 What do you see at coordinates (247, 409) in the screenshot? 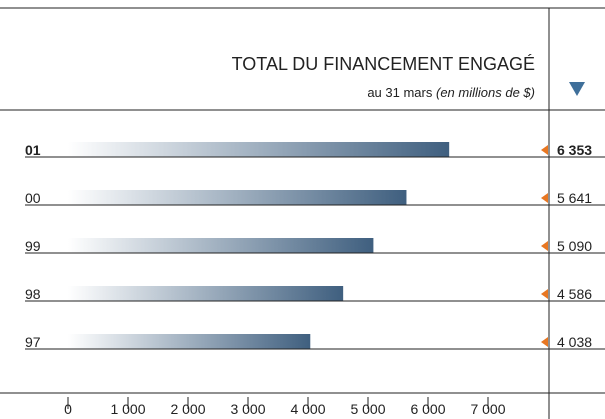
I see `x-tick-label: 3 000` at bounding box center [247, 409].